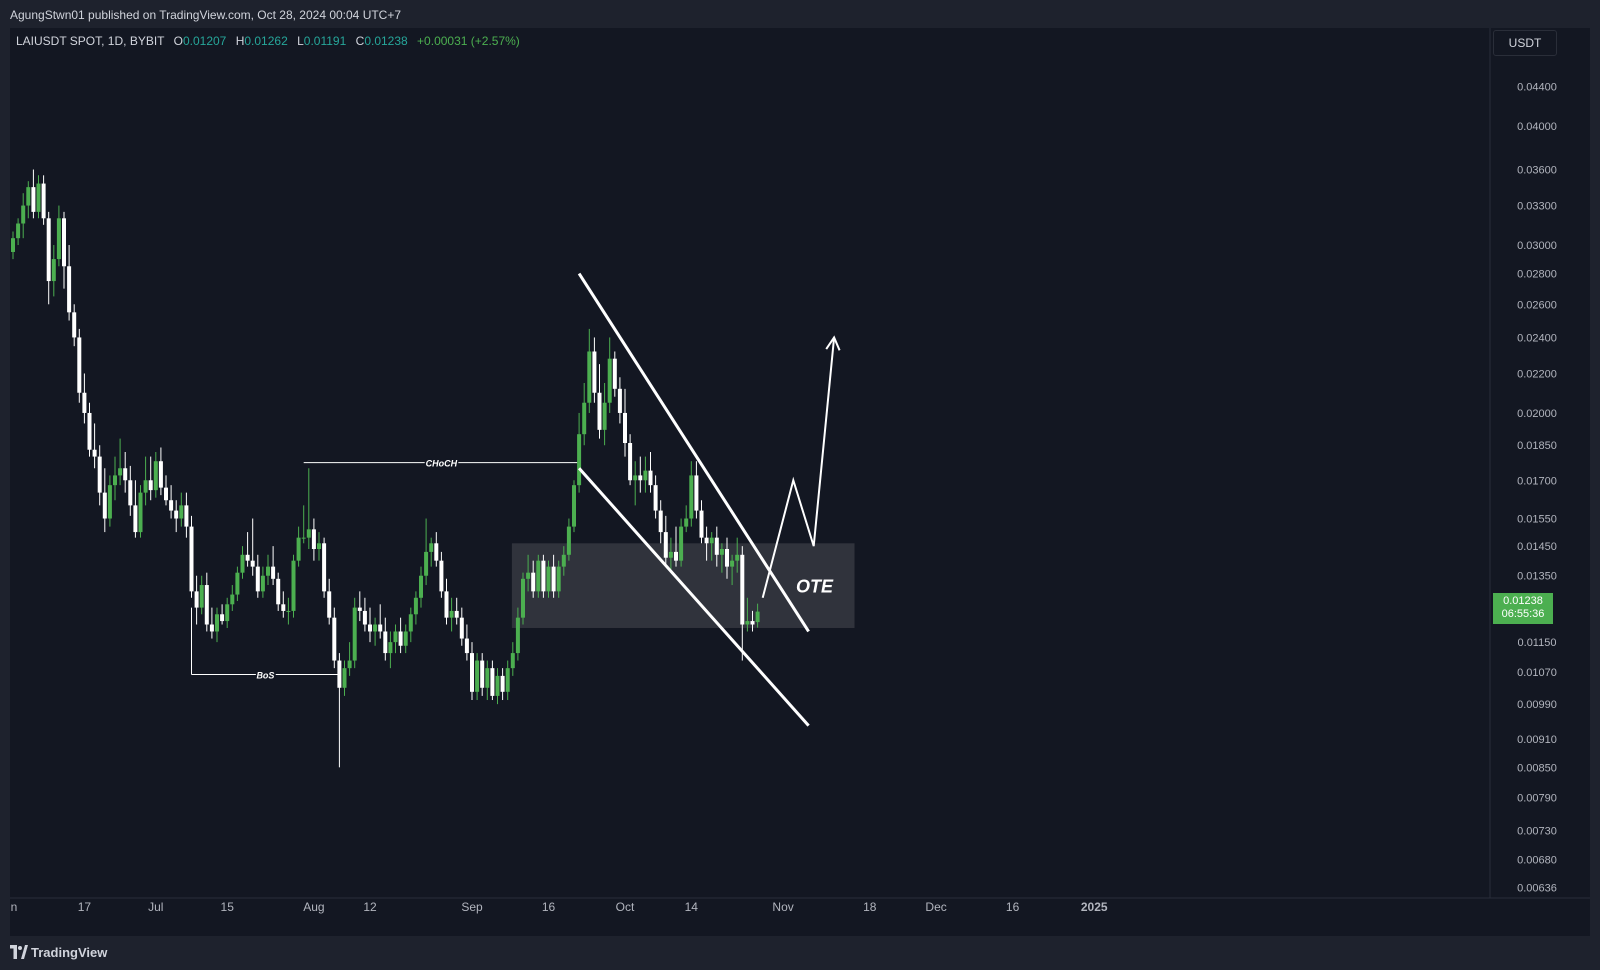 The height and width of the screenshot is (970, 1600). I want to click on y-tick-label: 0.00790, so click(1537, 799).